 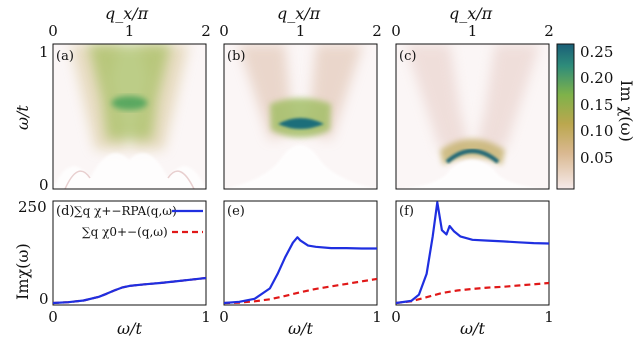 I want to click on bottom-x-label-e: ω/t, so click(x=300, y=328).